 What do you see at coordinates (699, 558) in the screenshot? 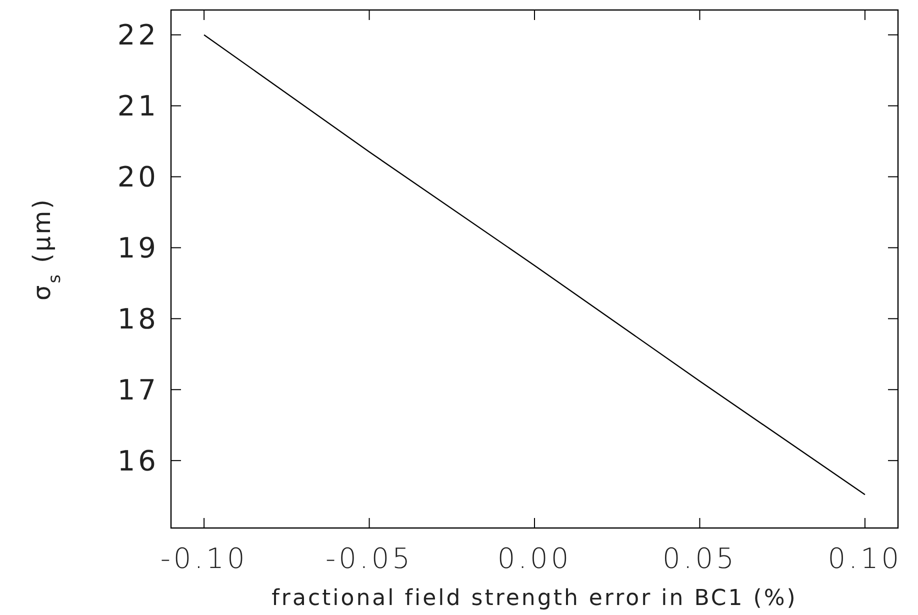
I see `x-tick-label: 0.05` at bounding box center [699, 558].